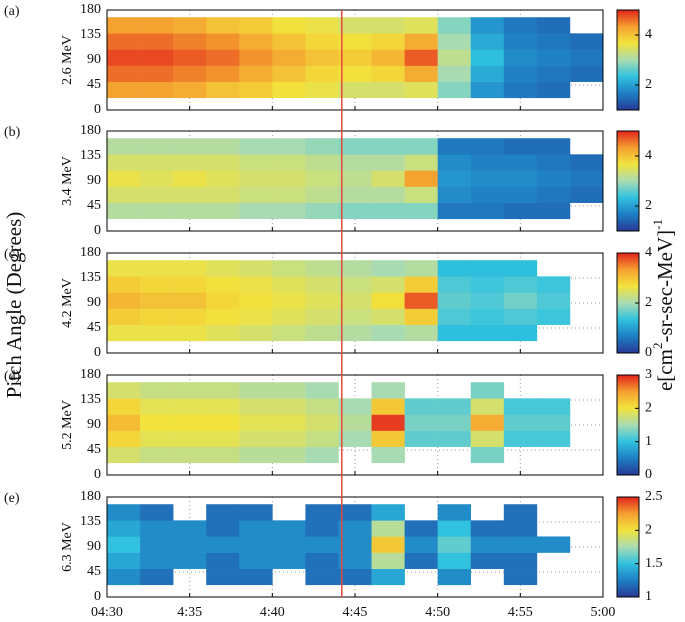 The height and width of the screenshot is (622, 685). I want to click on colorbar-label-part: -sr-sec-MeV], so click(665, 286).